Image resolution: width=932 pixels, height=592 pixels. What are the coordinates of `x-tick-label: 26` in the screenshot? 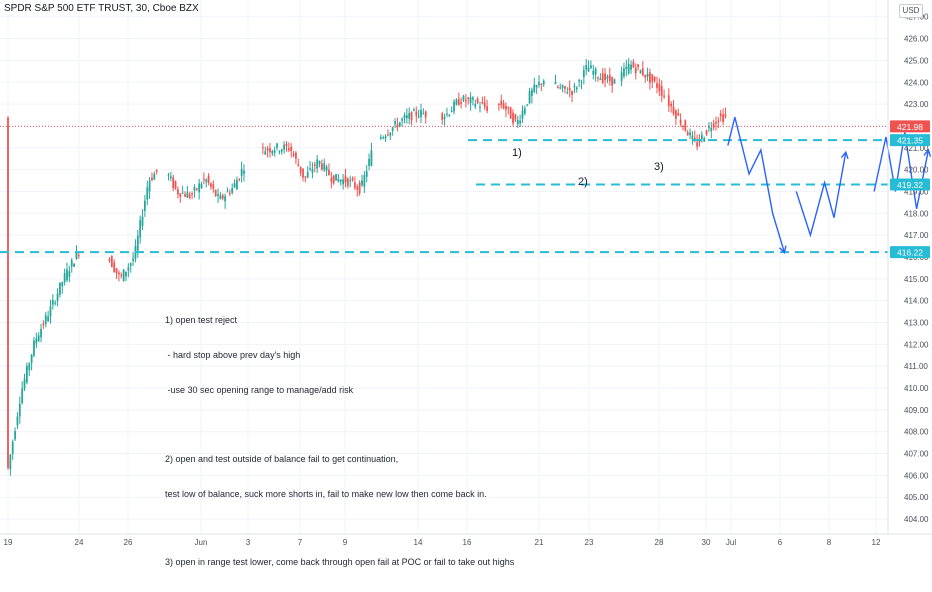 It's located at (128, 542).